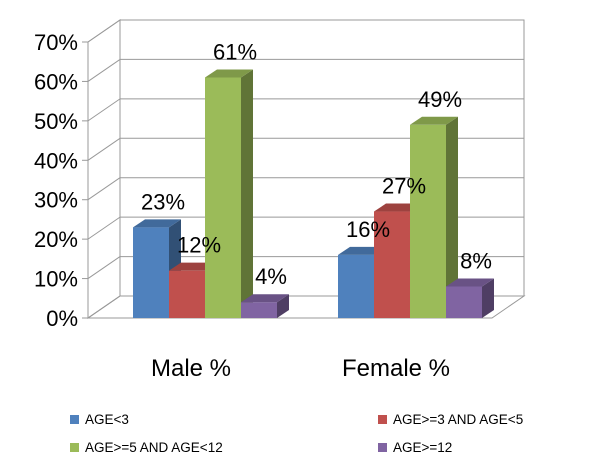 The image size is (600, 474). I want to click on data-label: 27%, so click(404, 186).